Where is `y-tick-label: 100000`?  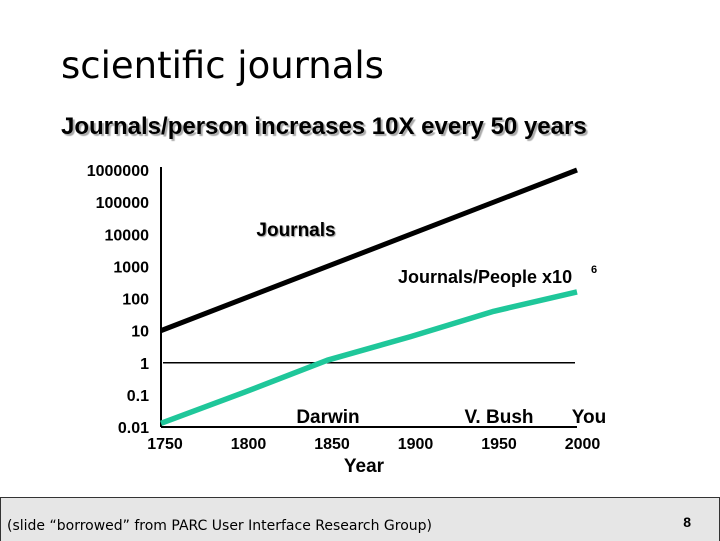 y-tick-label: 100000 is located at coordinates (122, 203).